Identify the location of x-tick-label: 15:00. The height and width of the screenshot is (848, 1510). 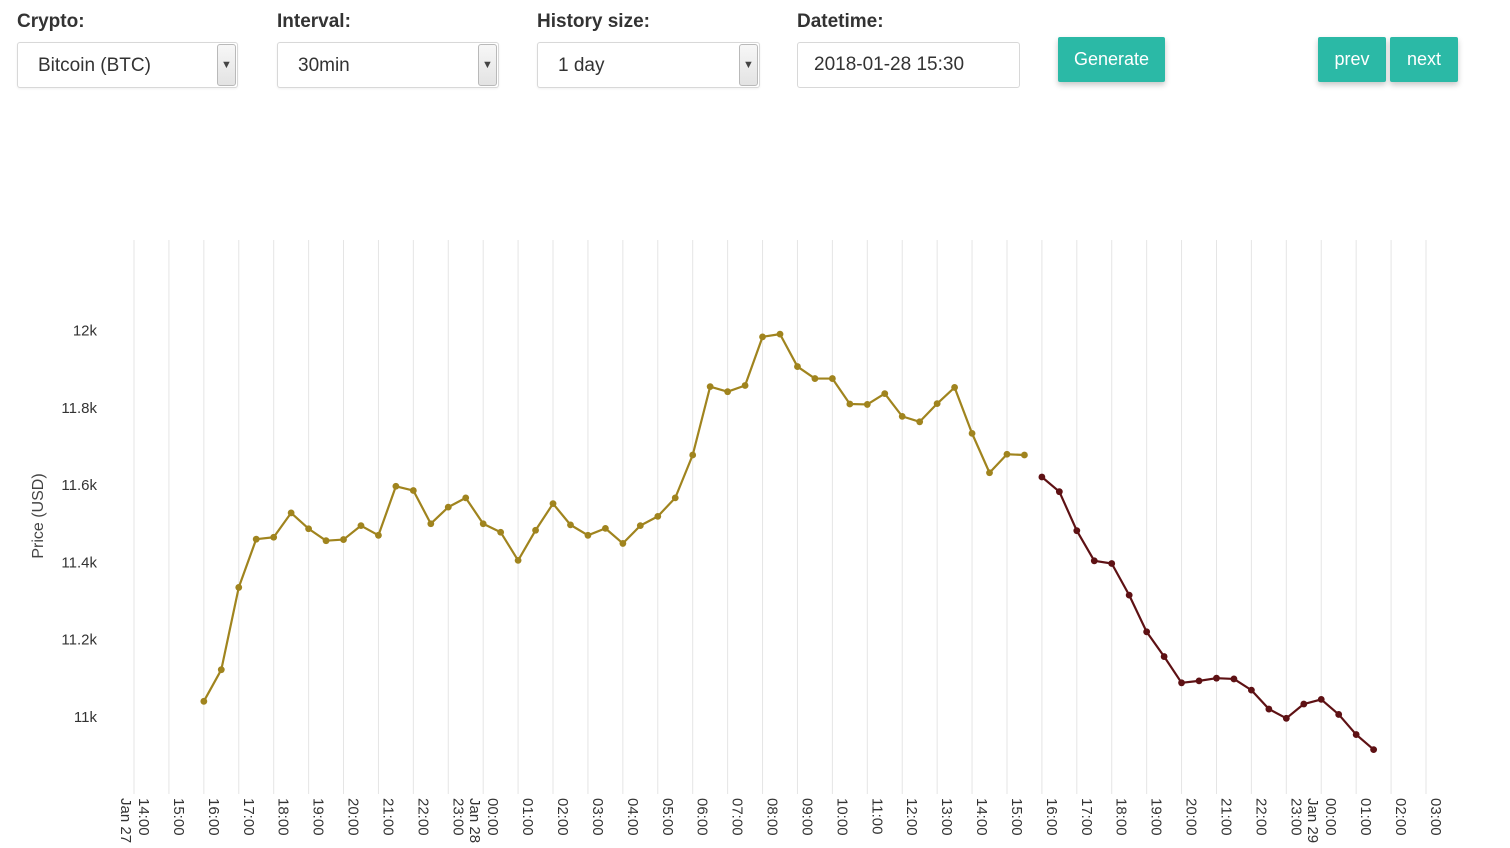
(178, 817).